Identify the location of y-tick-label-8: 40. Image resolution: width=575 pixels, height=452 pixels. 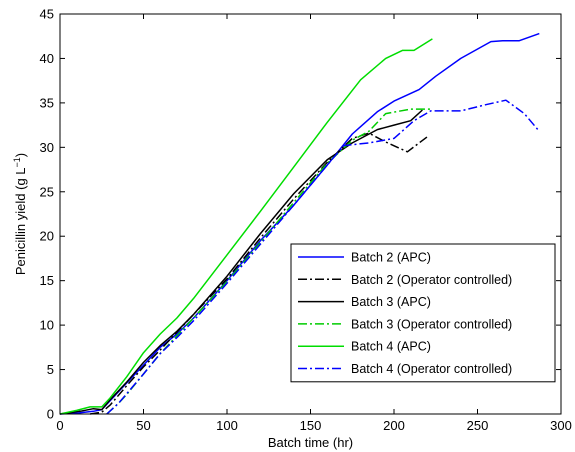
(47, 58).